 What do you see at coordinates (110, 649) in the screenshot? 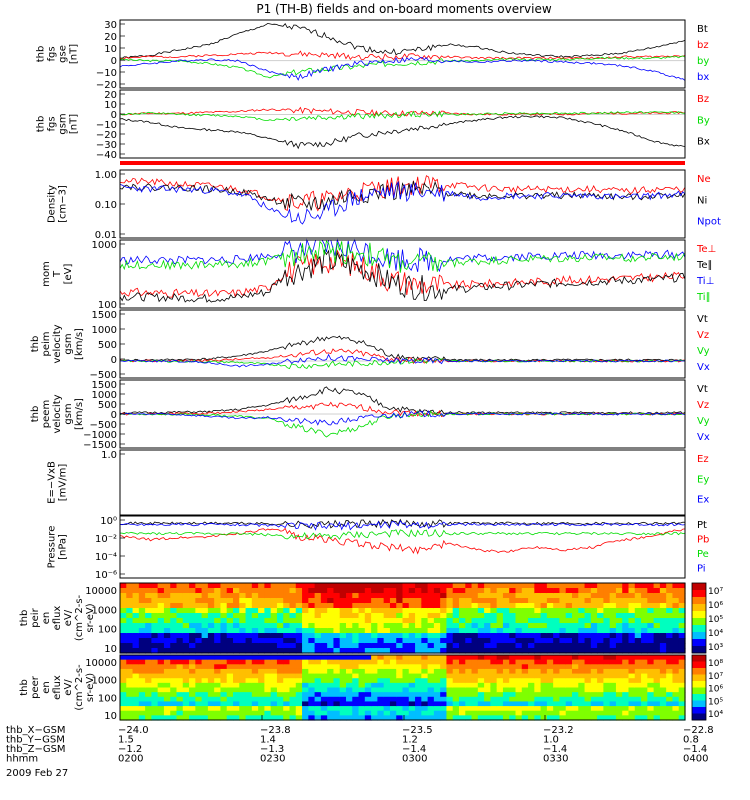
I see `y-tick-label: 10` at bounding box center [110, 649].